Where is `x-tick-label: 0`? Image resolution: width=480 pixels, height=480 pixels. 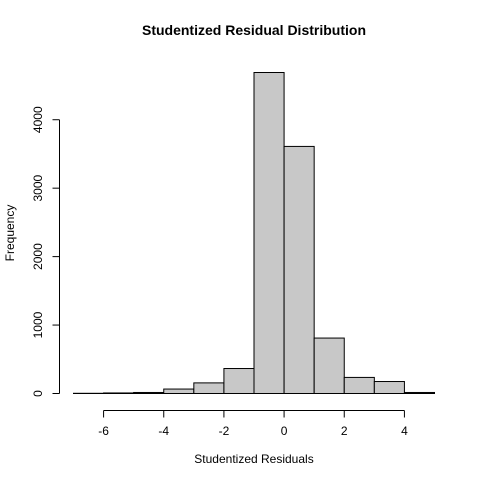 x-tick-label: 0 is located at coordinates (284, 431).